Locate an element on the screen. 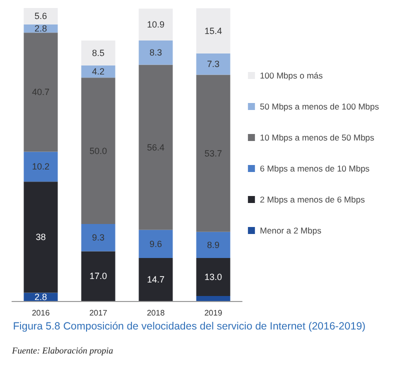  data-label: 17.0 is located at coordinates (98, 276).